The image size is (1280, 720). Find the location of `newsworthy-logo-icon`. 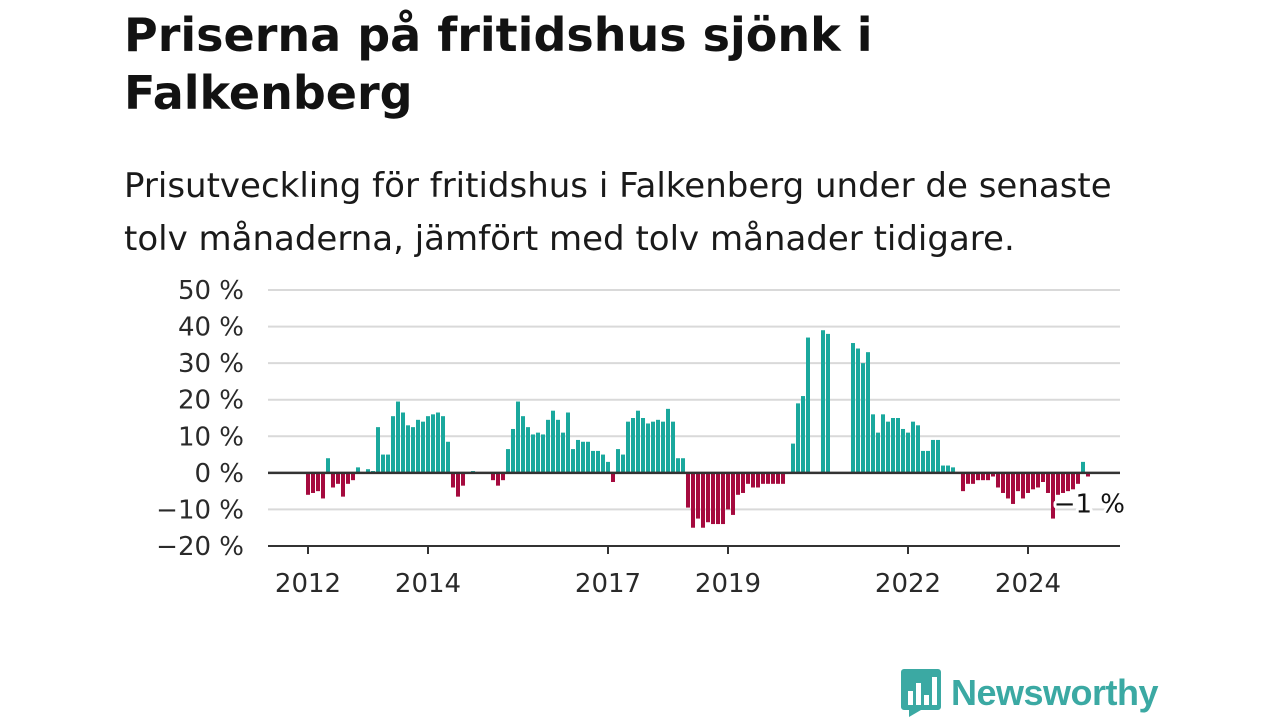

newsworthy-logo-icon is located at coordinates (921, 693).